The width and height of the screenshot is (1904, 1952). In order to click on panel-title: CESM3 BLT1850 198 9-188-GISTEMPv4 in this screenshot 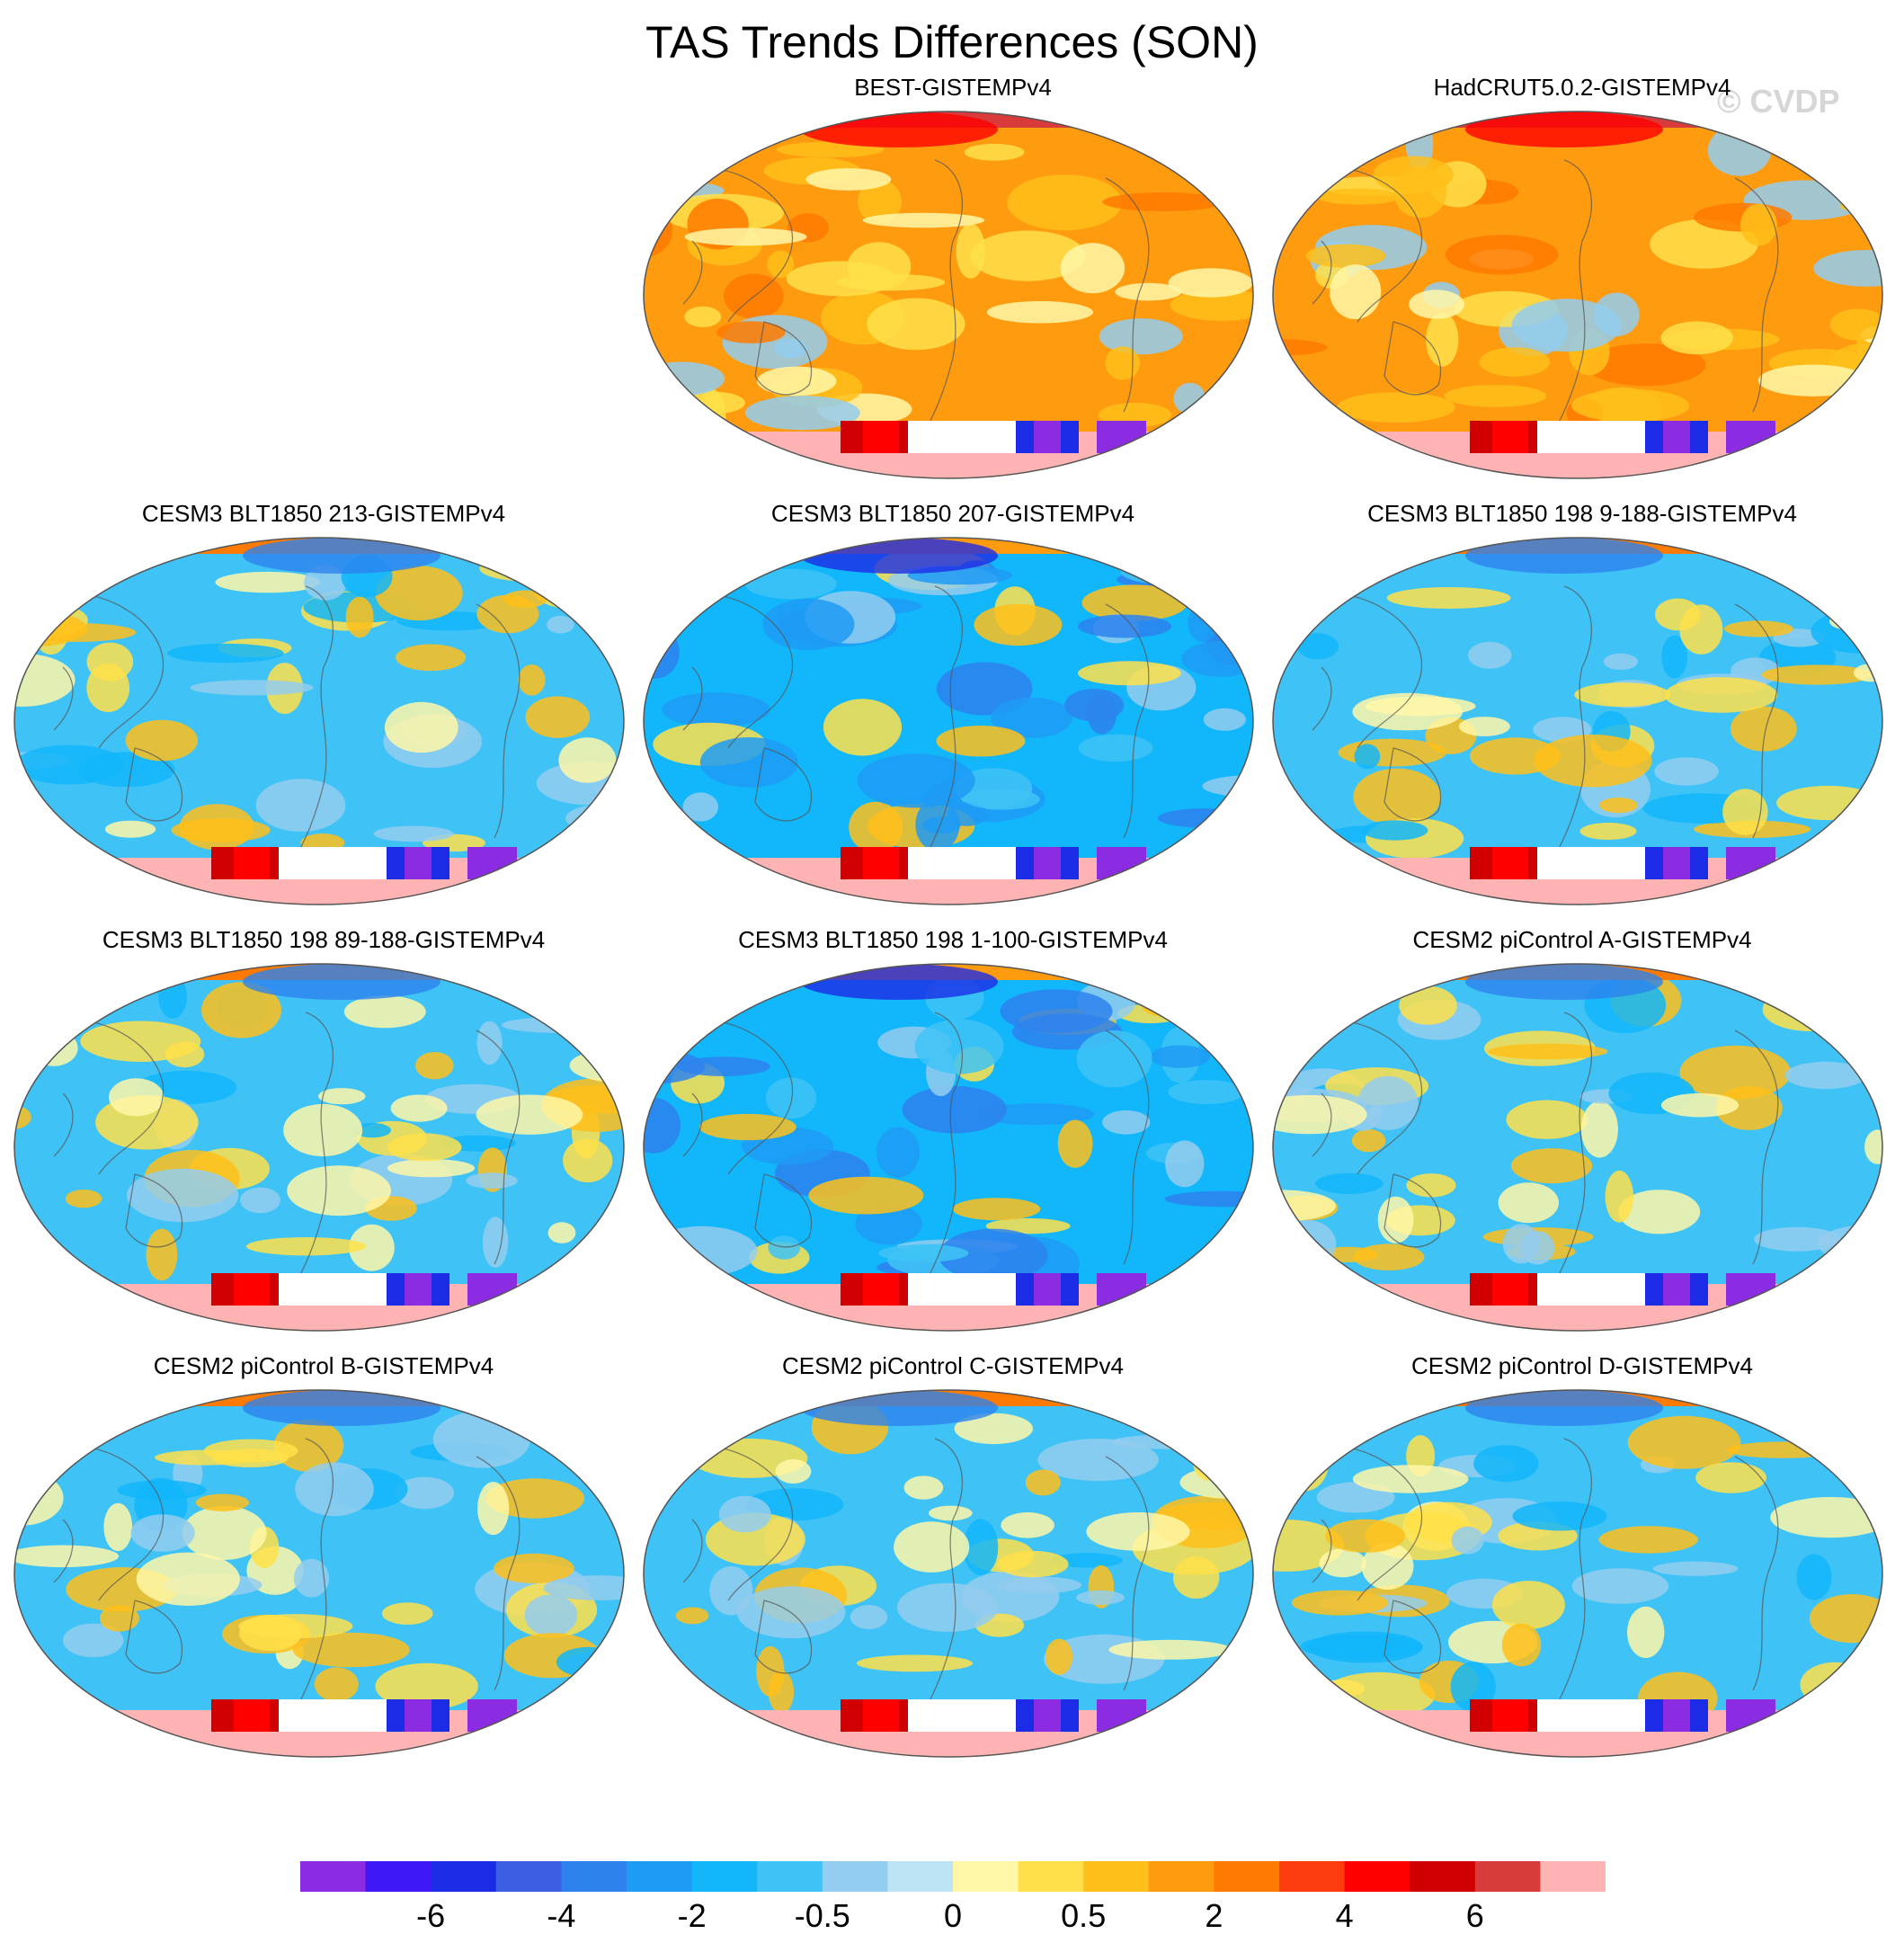, I will do `click(1582, 513)`.